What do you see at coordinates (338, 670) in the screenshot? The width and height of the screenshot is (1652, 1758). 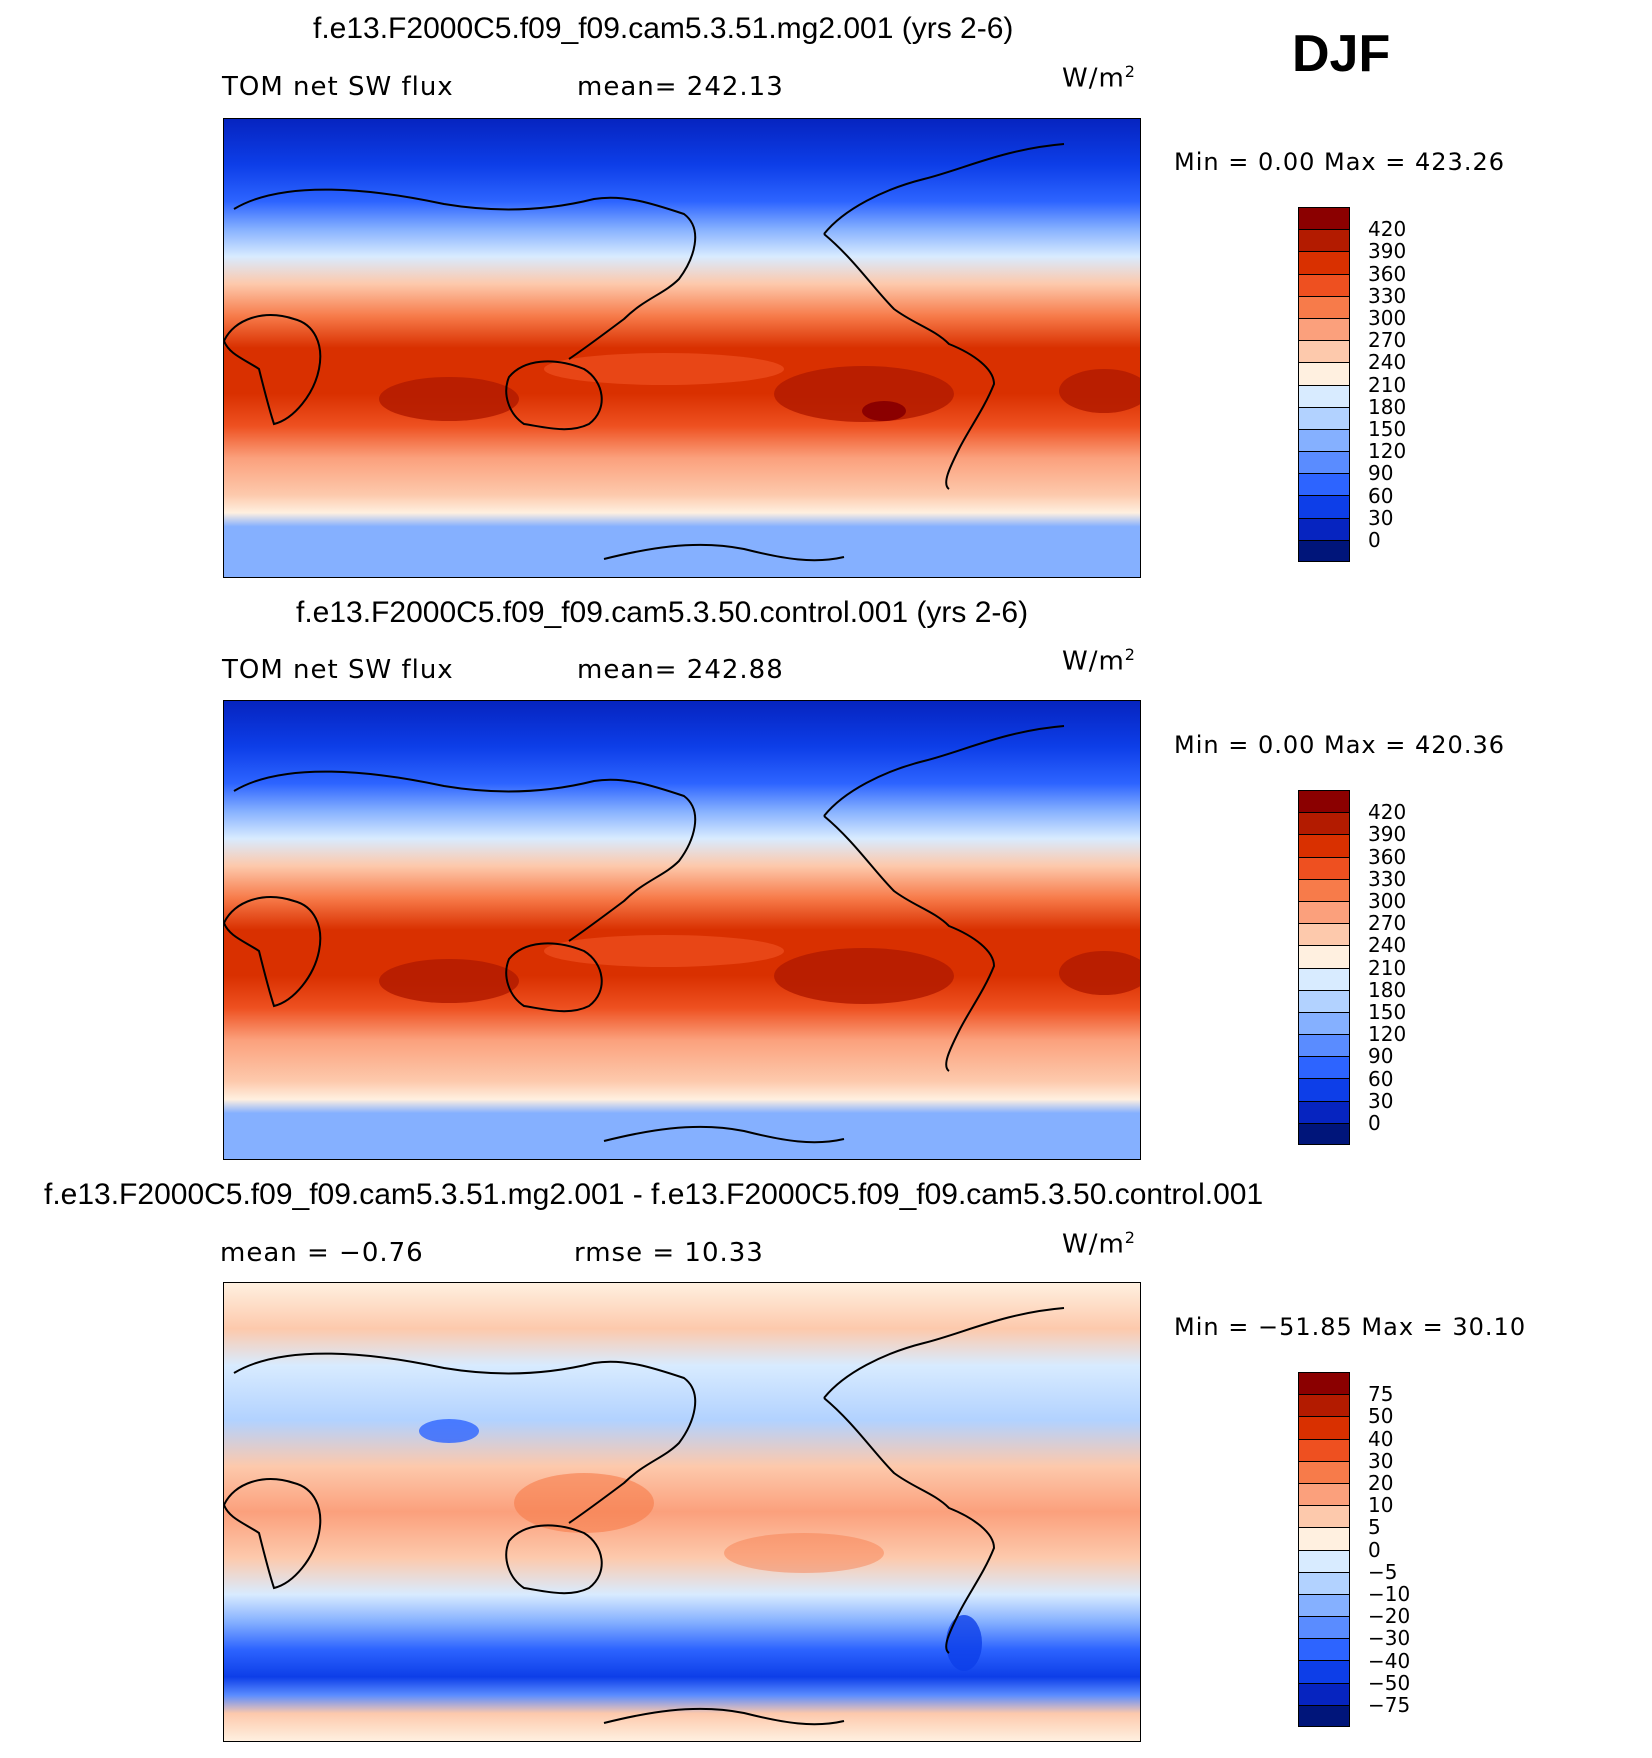 I see `panel-2-variable-label: TOM net SW flux` at bounding box center [338, 670].